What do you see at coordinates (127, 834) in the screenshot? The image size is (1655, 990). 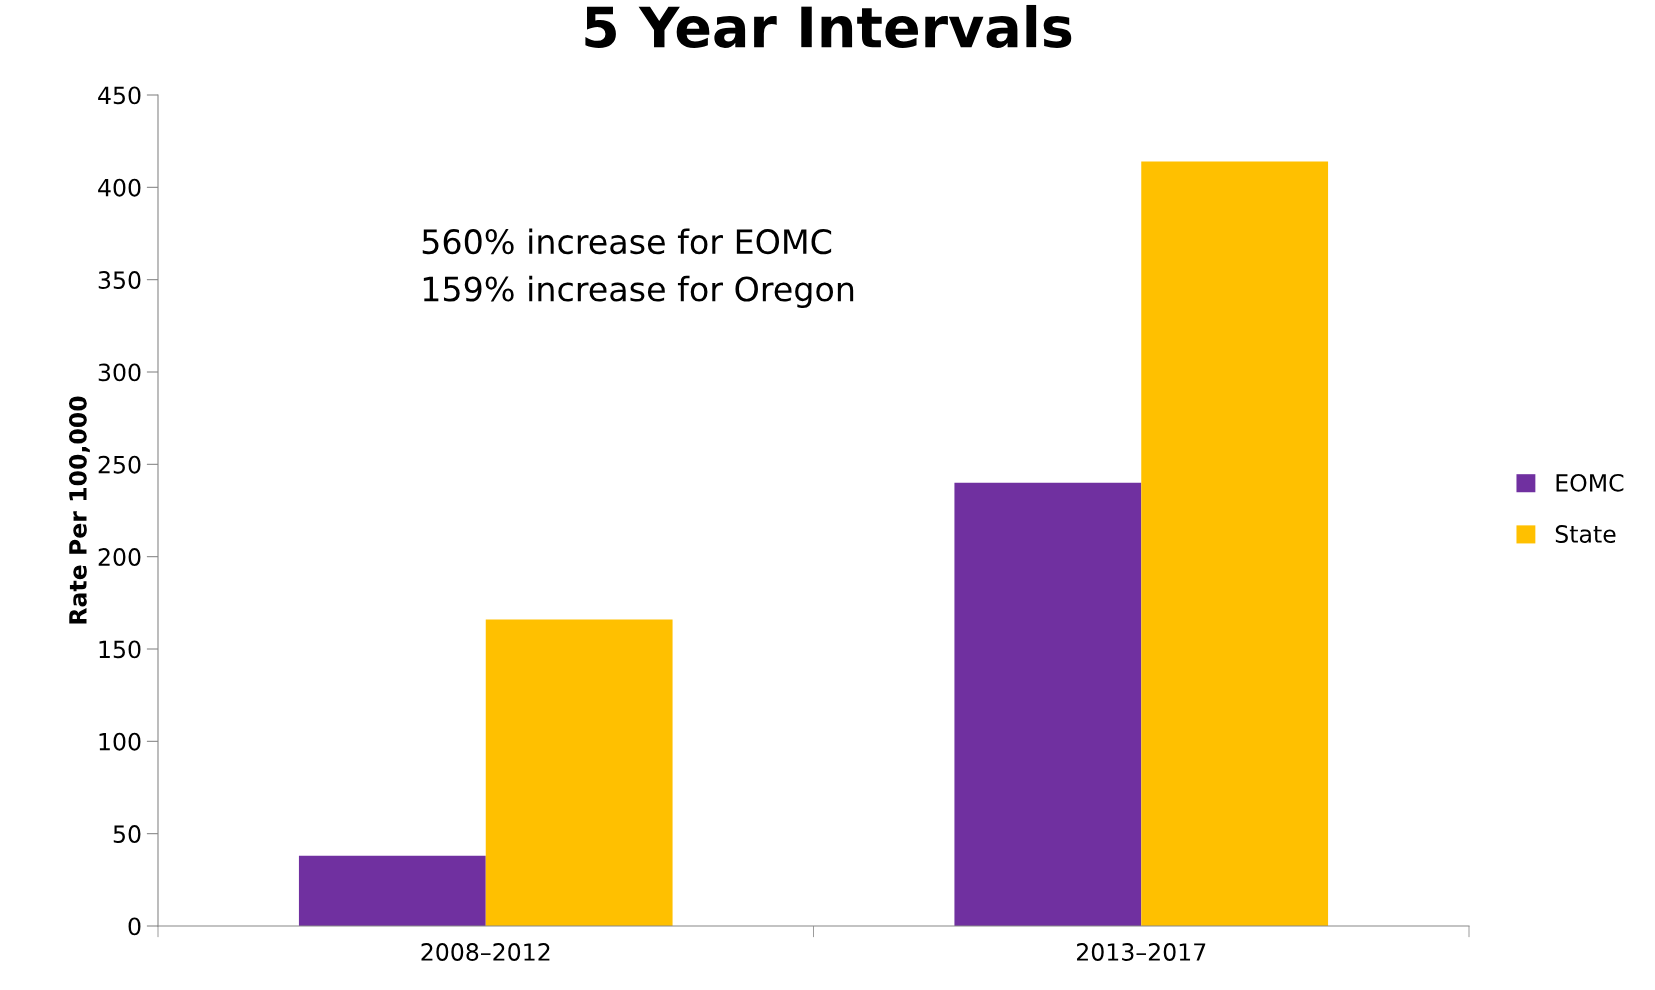 I see `y-tick-label: 50` at bounding box center [127, 834].